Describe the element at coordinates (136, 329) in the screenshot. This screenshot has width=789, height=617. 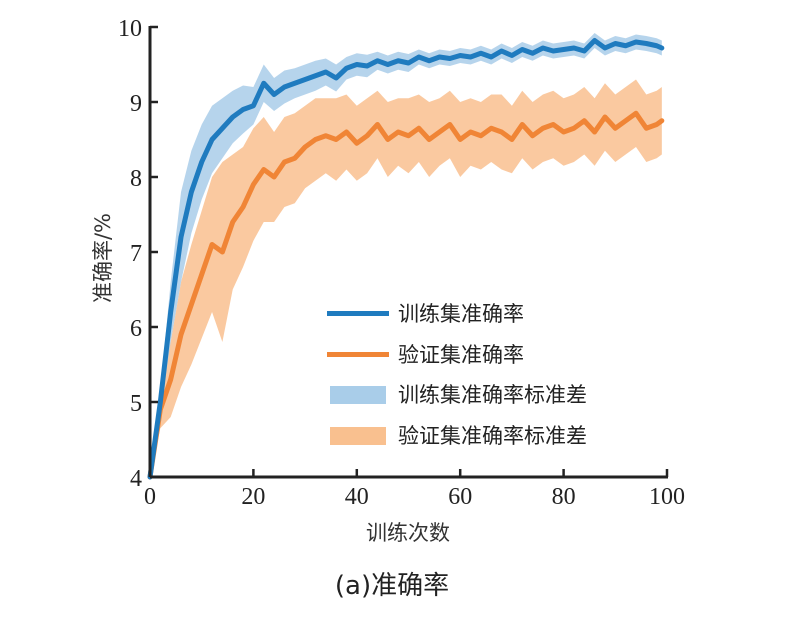
I see `y-tick-label: 6` at that location.